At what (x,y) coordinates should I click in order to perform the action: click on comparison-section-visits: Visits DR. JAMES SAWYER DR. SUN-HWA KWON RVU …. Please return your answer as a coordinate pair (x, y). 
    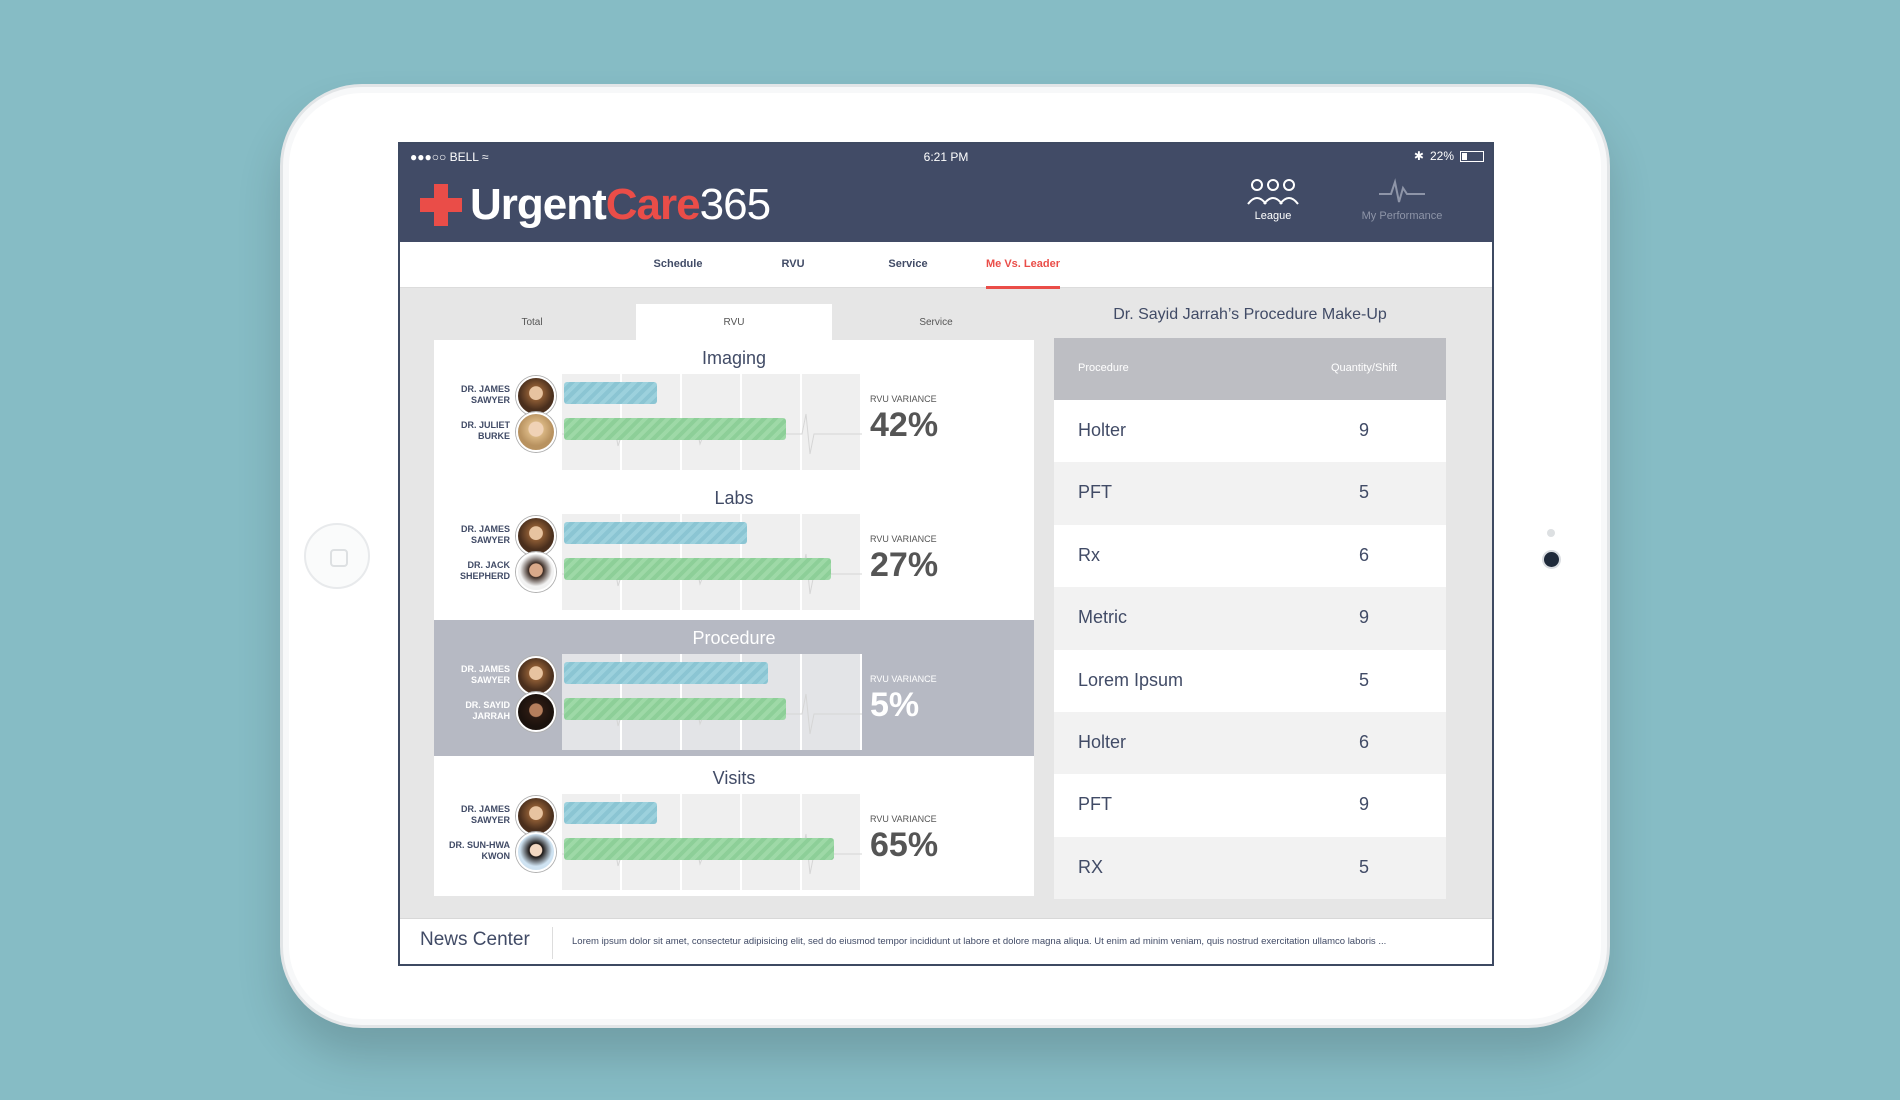
    Looking at the image, I should click on (734, 828).